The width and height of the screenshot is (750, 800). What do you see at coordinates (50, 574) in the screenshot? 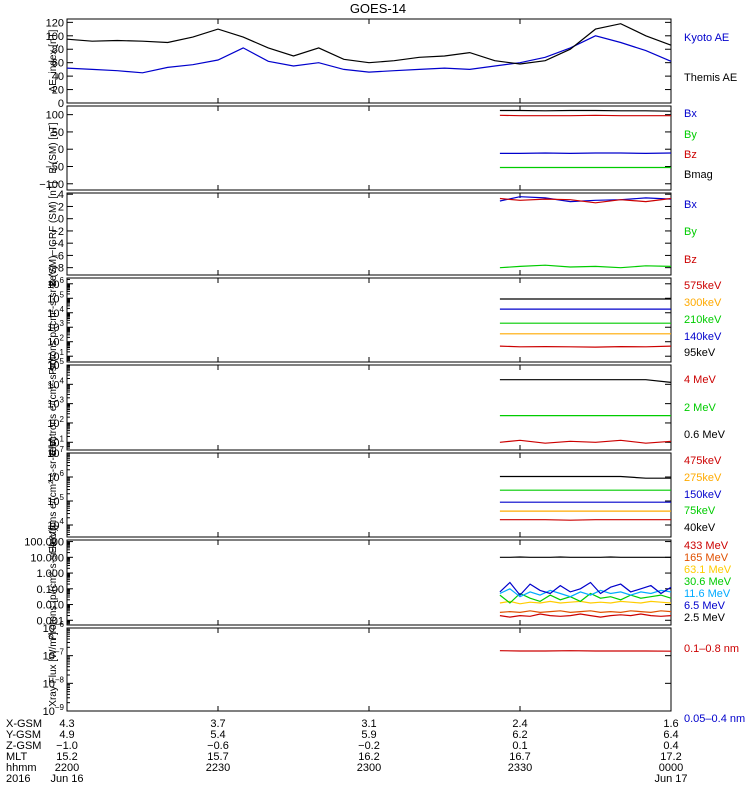
I see `y-tick-label: 1.000` at bounding box center [50, 574].